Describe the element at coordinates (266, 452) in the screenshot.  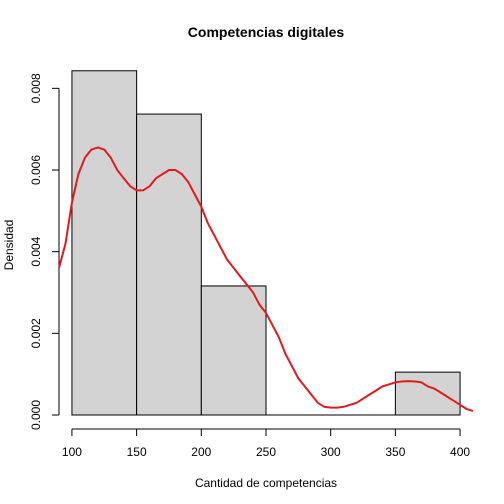
I see `x-tick-label: 250` at that location.